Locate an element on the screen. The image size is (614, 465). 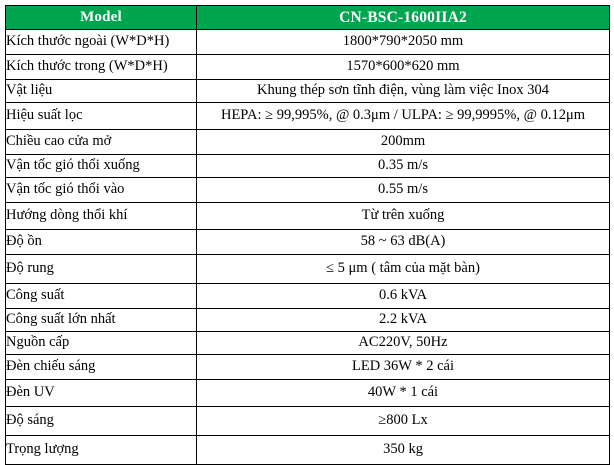
table-row: Độ ồn 58 ~ 63 dB(A) is located at coordinates (307, 242).